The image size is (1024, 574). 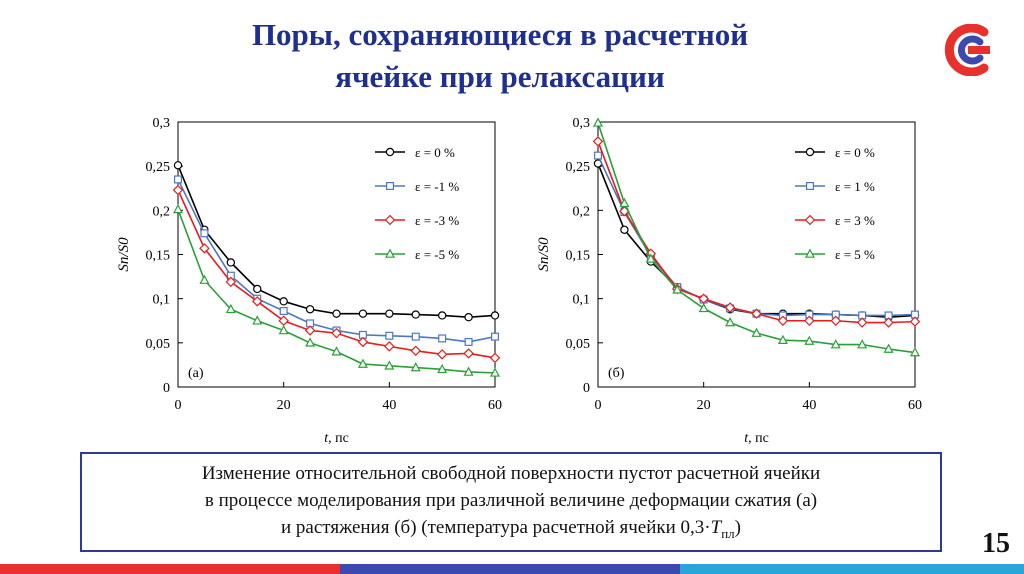 What do you see at coordinates (809, 405) in the screenshot?
I see `x-tick-label: 40` at bounding box center [809, 405].